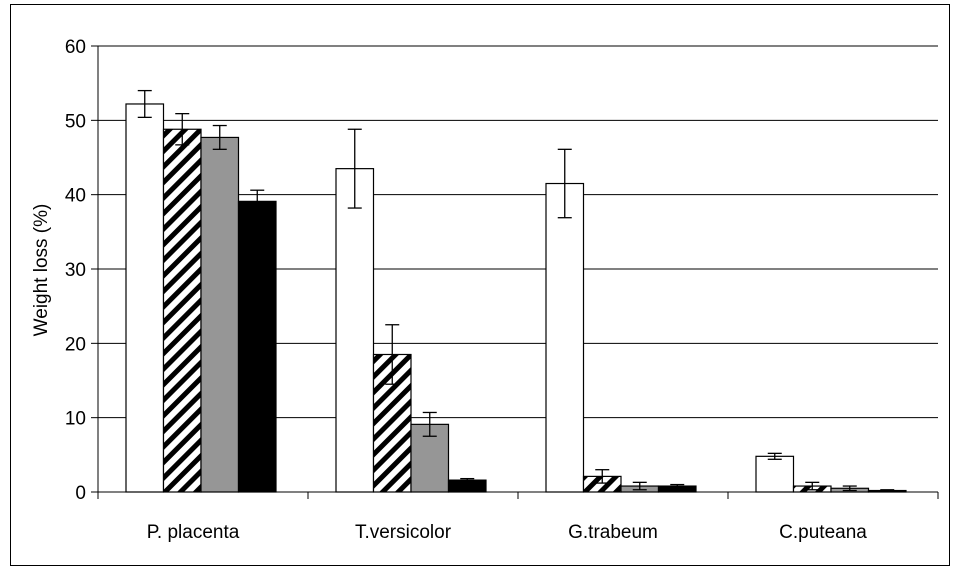 This screenshot has width=956, height=571. What do you see at coordinates (41, 270) in the screenshot?
I see `y-axis-title: Weight loss (%)` at bounding box center [41, 270].